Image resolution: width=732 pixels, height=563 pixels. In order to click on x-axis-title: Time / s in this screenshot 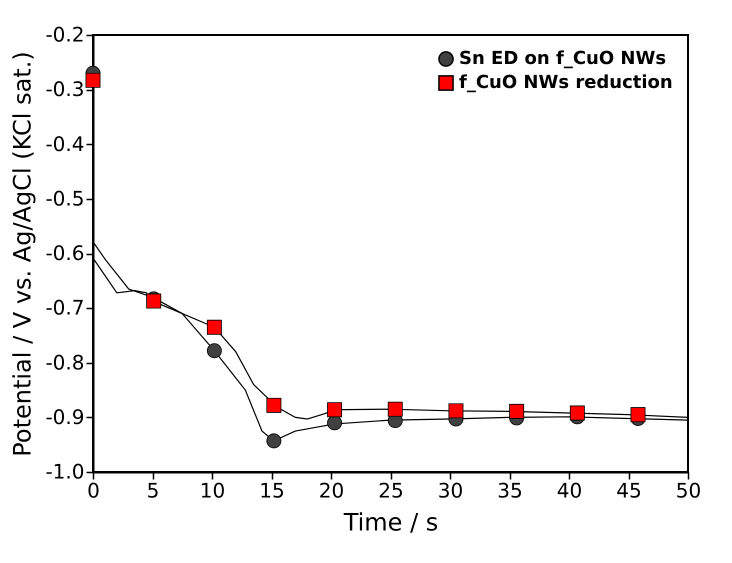, I will do `click(390, 522)`.